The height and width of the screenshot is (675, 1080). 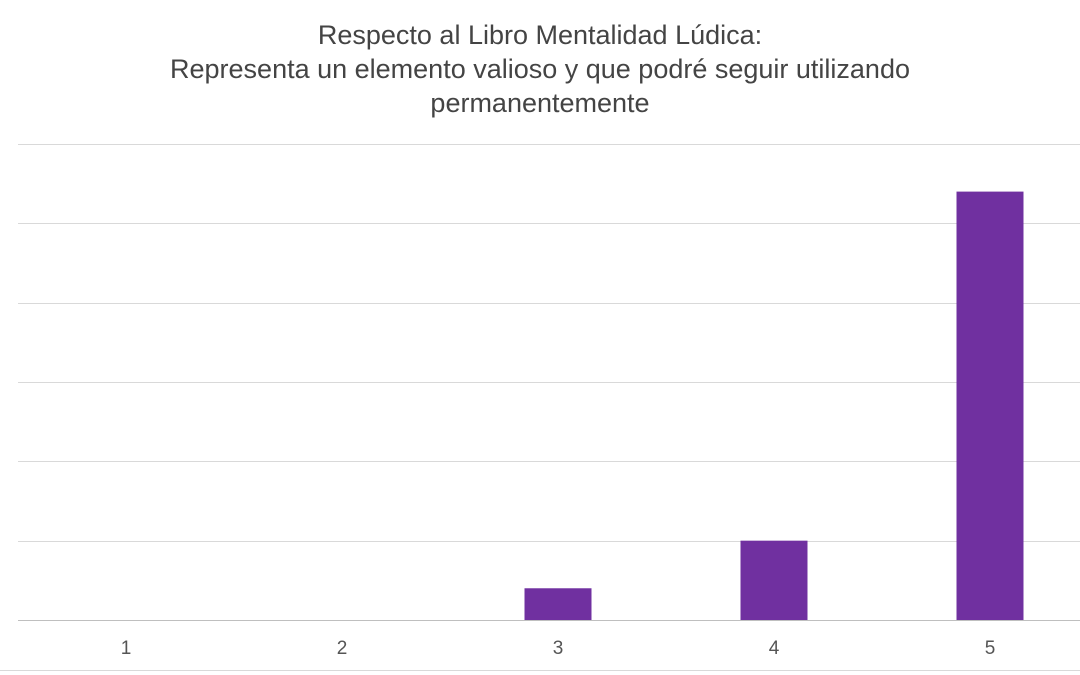 I want to click on x-tick-label-3: 3, so click(x=558, y=648).